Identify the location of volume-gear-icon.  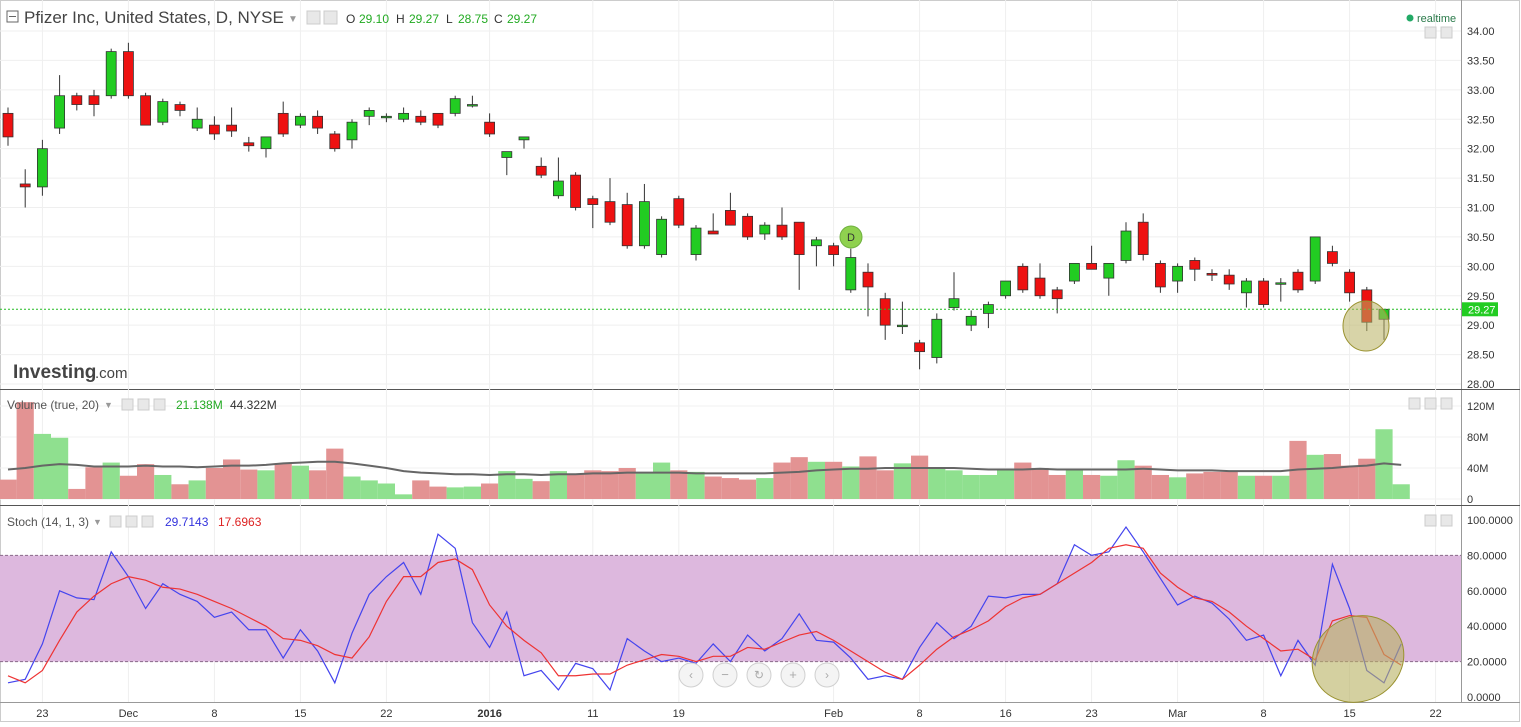
(143, 404).